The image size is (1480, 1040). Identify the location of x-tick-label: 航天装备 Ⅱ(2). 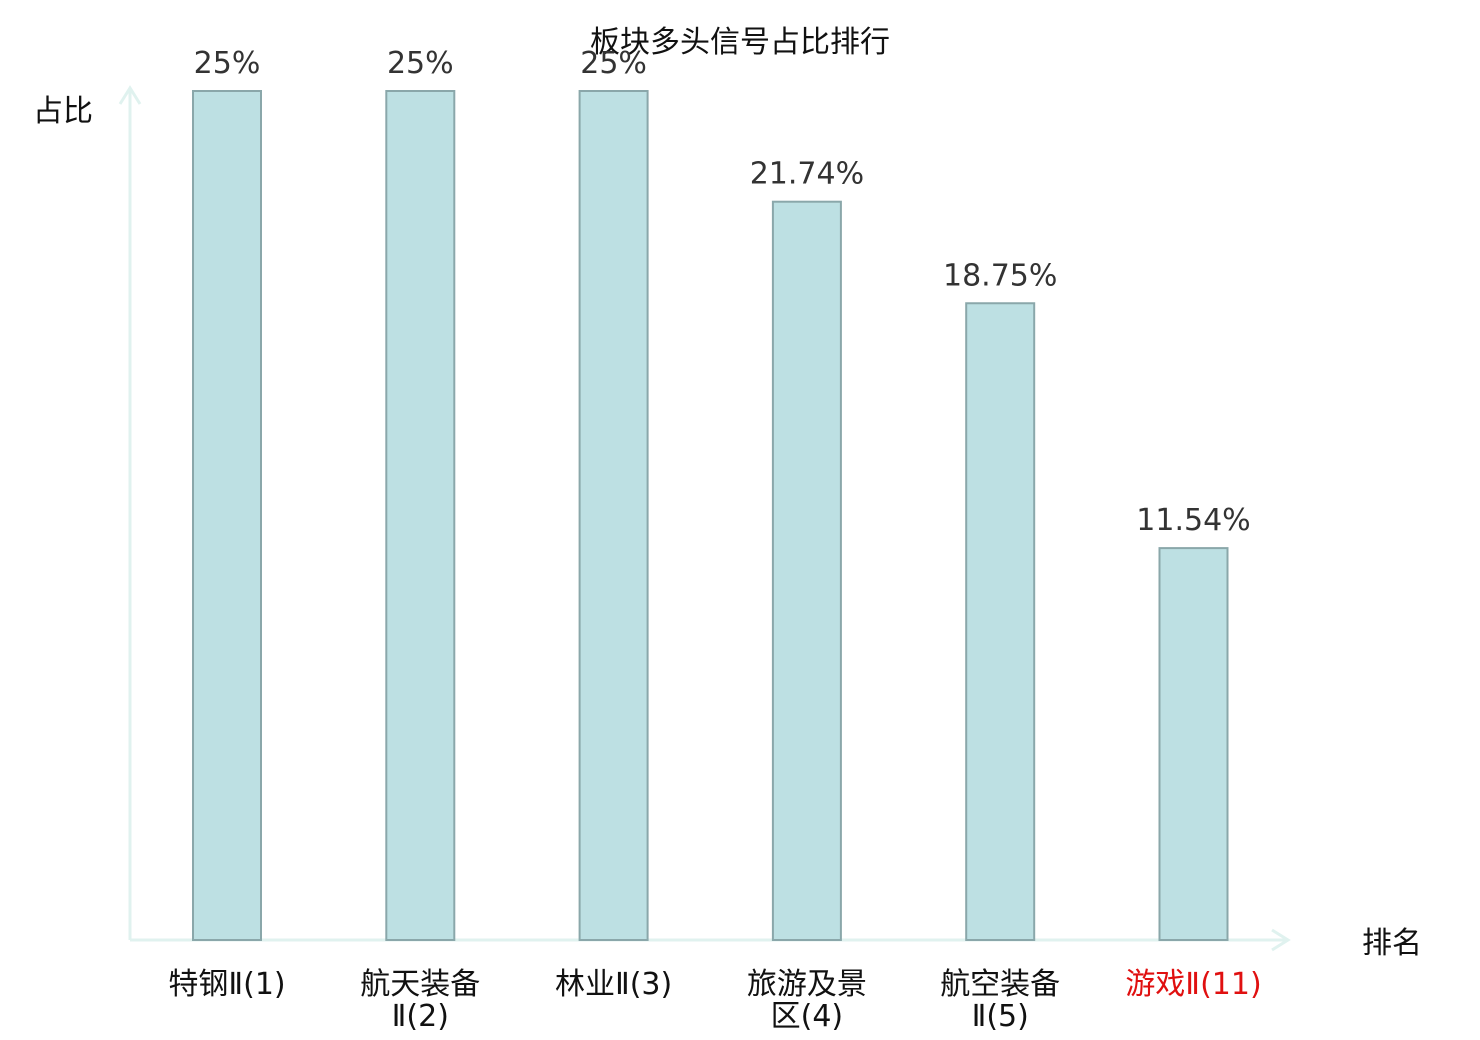
(420, 1000).